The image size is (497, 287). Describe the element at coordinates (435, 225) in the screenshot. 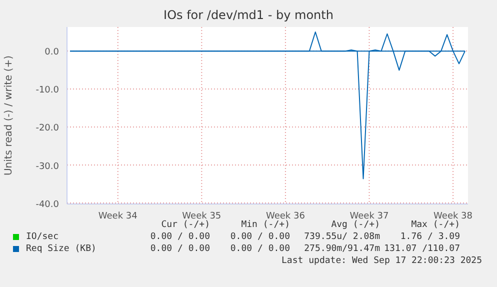

I see `text: Max (-/+)` at that location.